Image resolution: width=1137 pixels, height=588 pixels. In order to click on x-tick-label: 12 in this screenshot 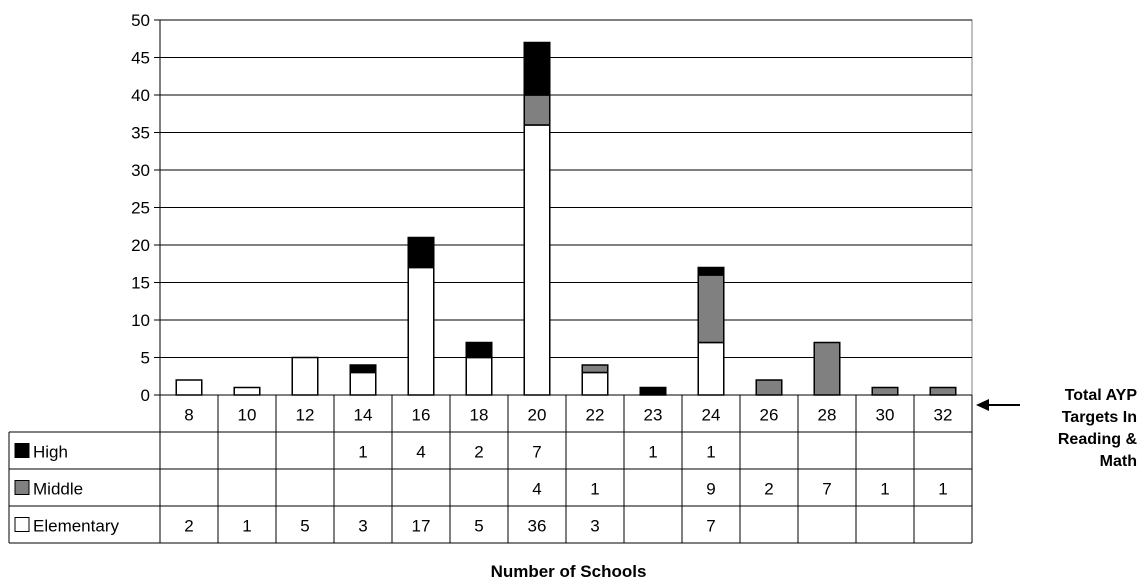, I will do `click(305, 415)`.